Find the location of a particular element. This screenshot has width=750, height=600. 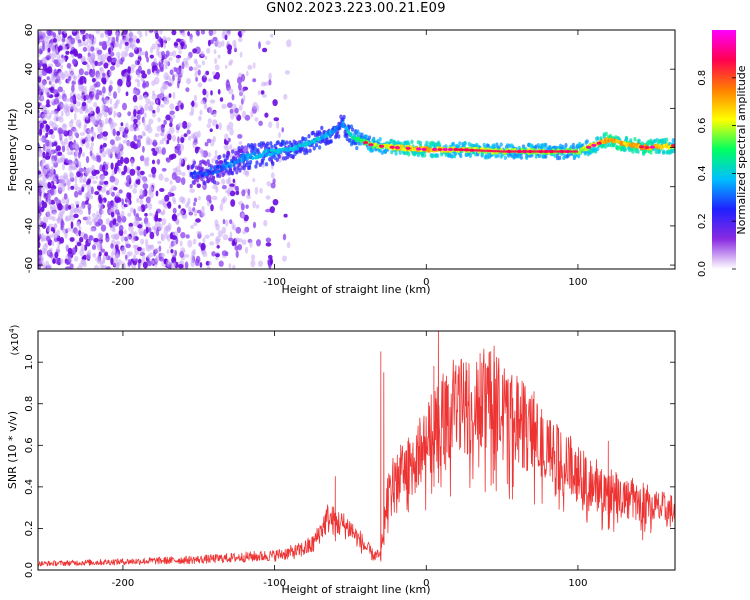

spectrogram-y-tick-label: 0 is located at coordinates (29, 147).